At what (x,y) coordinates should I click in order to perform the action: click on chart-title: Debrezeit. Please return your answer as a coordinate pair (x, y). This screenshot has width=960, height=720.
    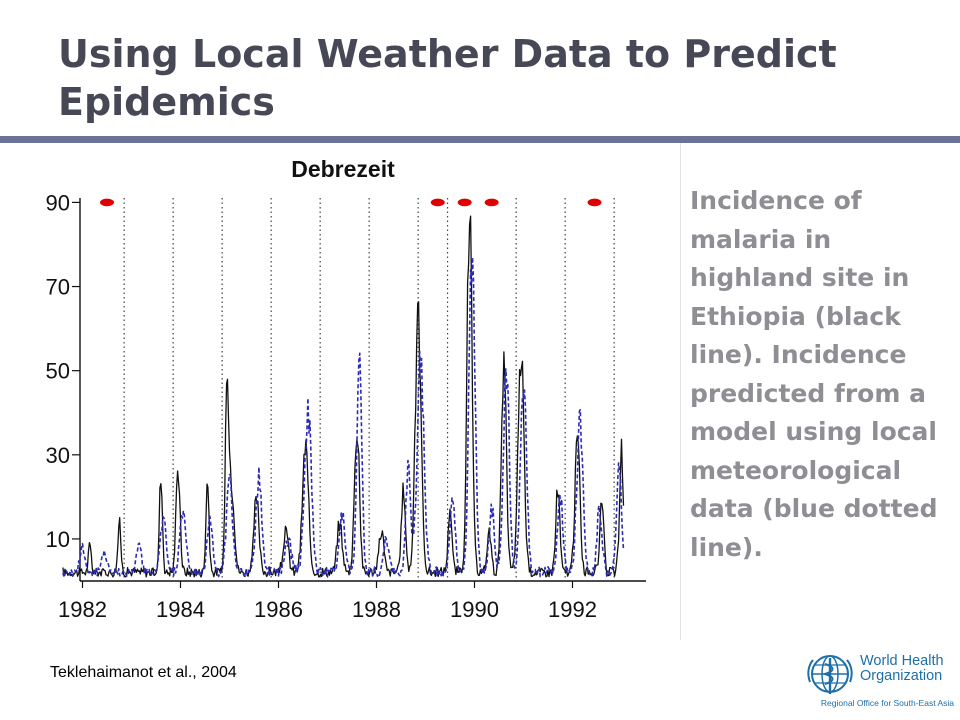
    Looking at the image, I should click on (343, 169).